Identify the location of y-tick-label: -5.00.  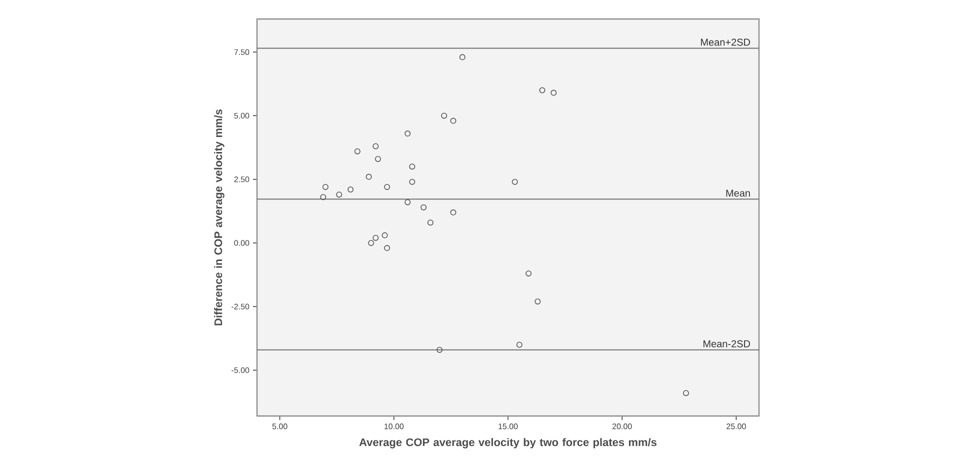
(241, 370).